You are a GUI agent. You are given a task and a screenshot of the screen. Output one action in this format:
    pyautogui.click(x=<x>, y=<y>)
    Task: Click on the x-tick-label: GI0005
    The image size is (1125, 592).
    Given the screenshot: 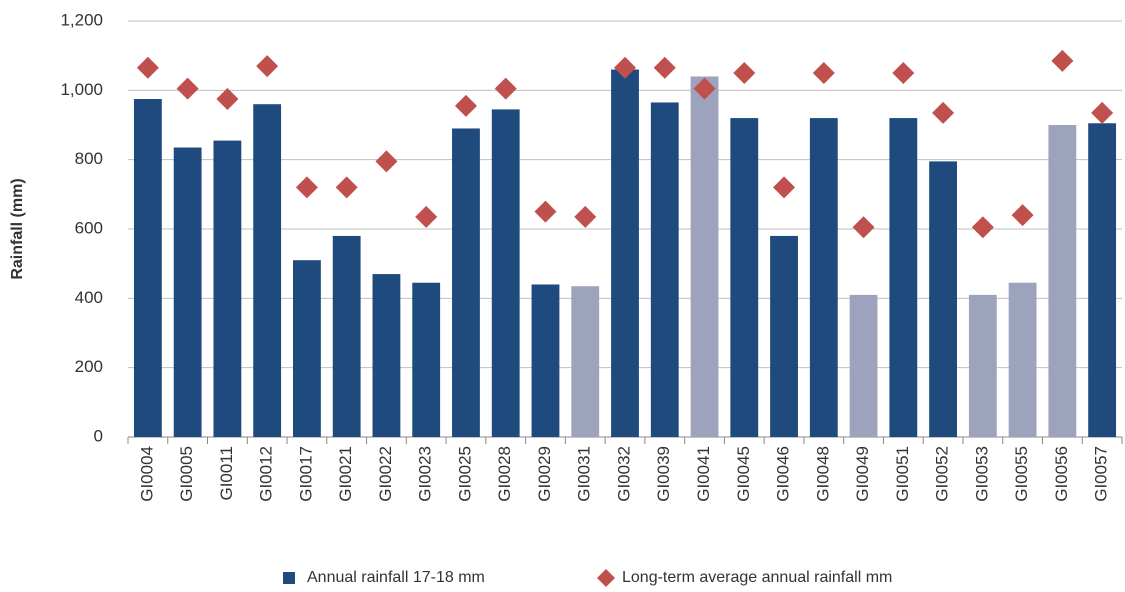 What is the action you would take?
    pyautogui.click(x=186, y=474)
    